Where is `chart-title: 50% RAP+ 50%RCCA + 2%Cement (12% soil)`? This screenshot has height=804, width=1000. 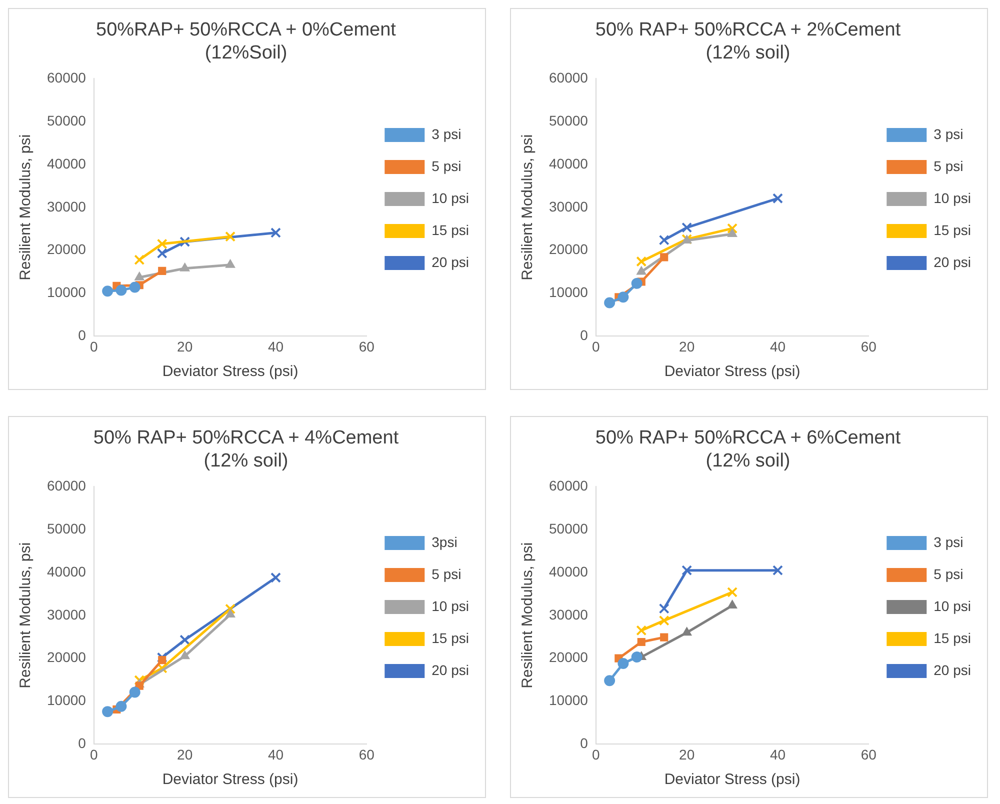 chart-title: 50% RAP+ 50%RCCA + 2%Cement (12% soil) is located at coordinates (748, 42).